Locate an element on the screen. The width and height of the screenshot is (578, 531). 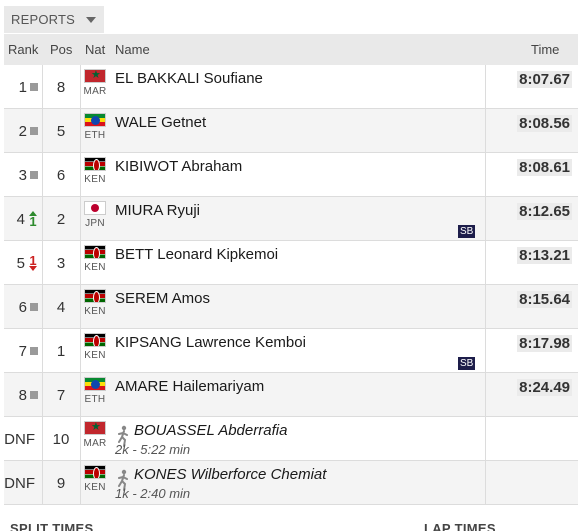
col-name: Name is located at coordinates (132, 49).